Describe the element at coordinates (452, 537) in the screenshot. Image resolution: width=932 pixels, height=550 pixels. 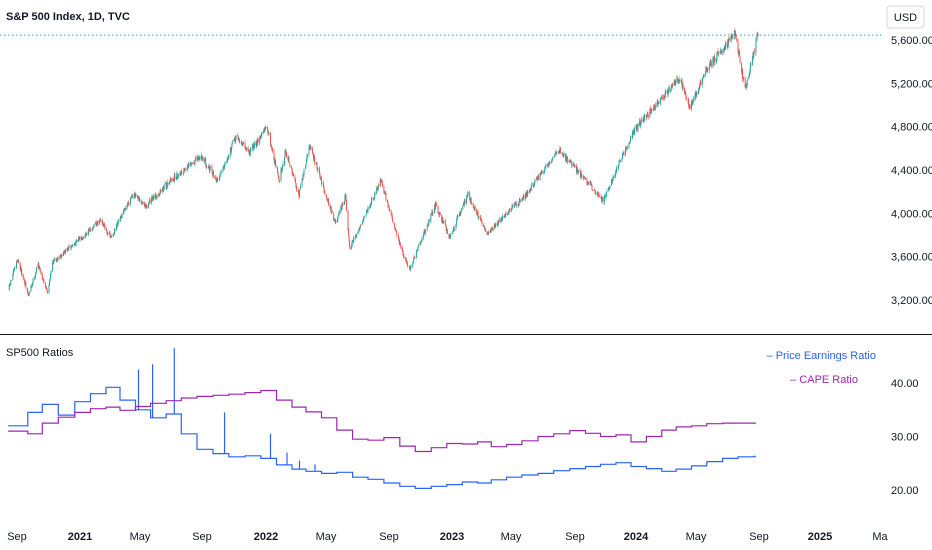
I see `time-axis-label: 2023` at that location.